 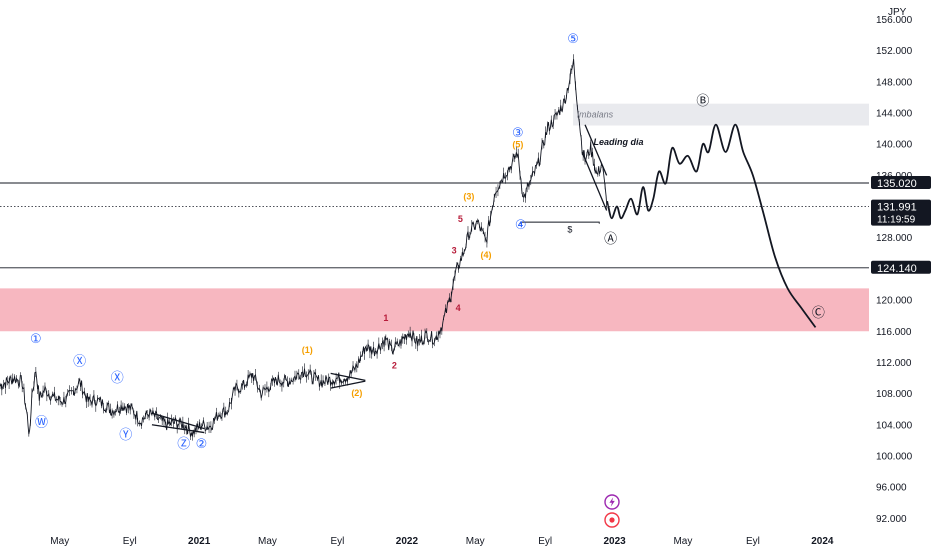 I want to click on wave-label: 3, so click(x=454, y=250).